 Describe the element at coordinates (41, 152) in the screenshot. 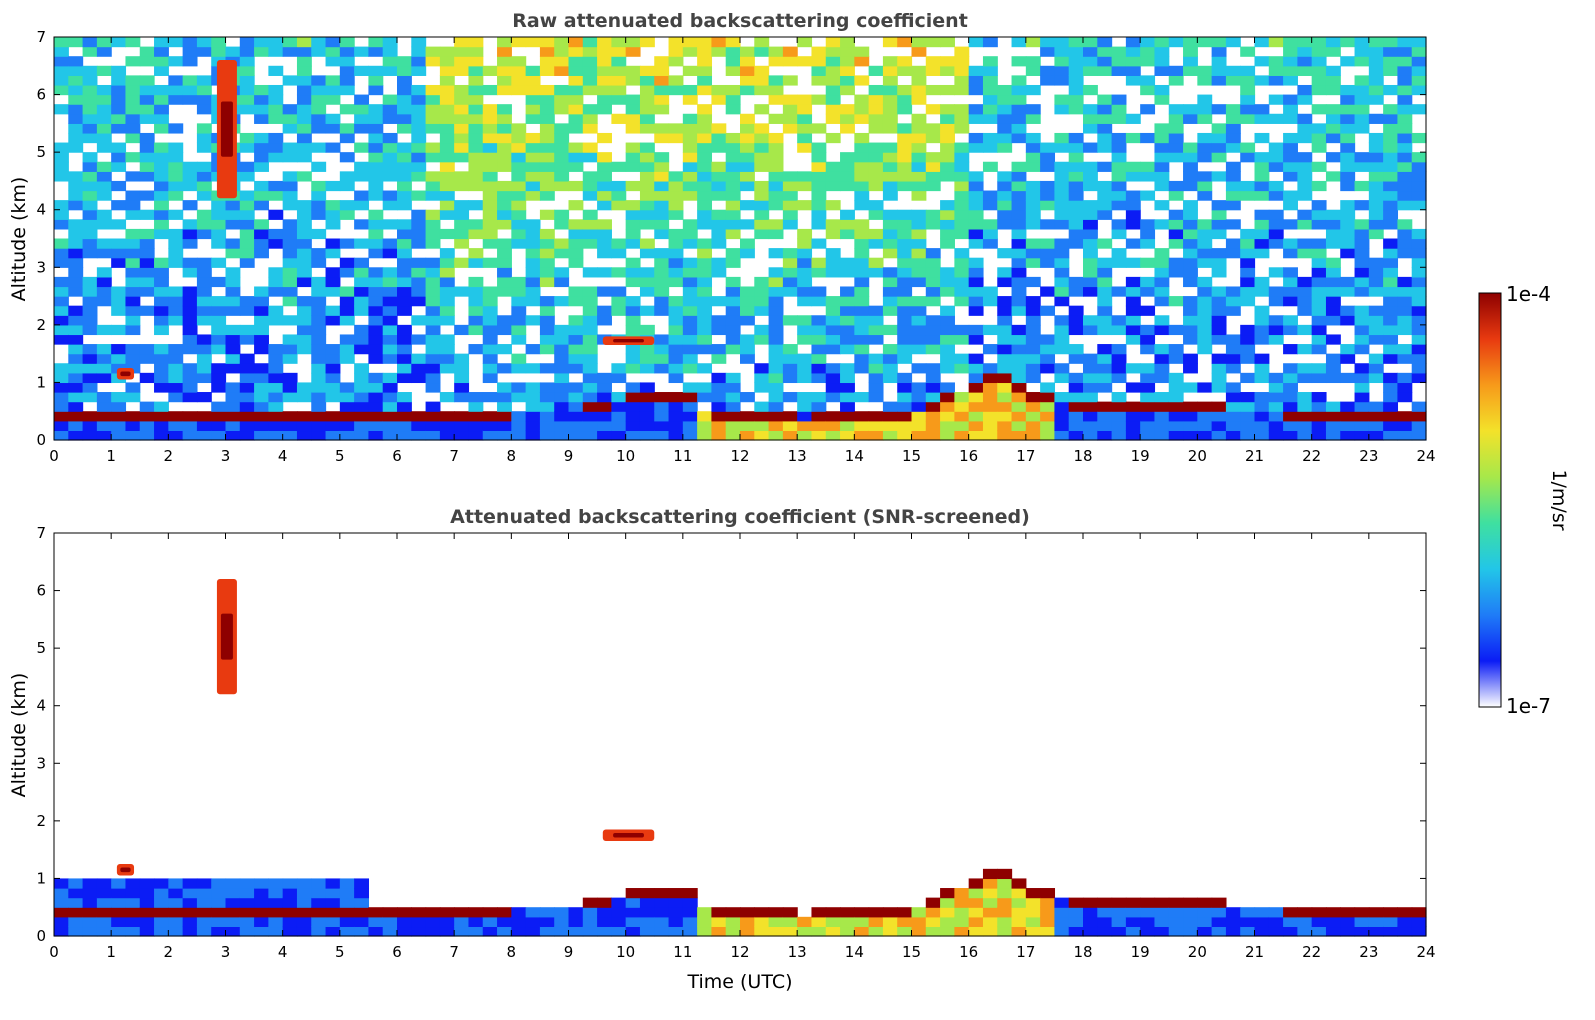

I see `top-y-tick-label: 5` at that location.